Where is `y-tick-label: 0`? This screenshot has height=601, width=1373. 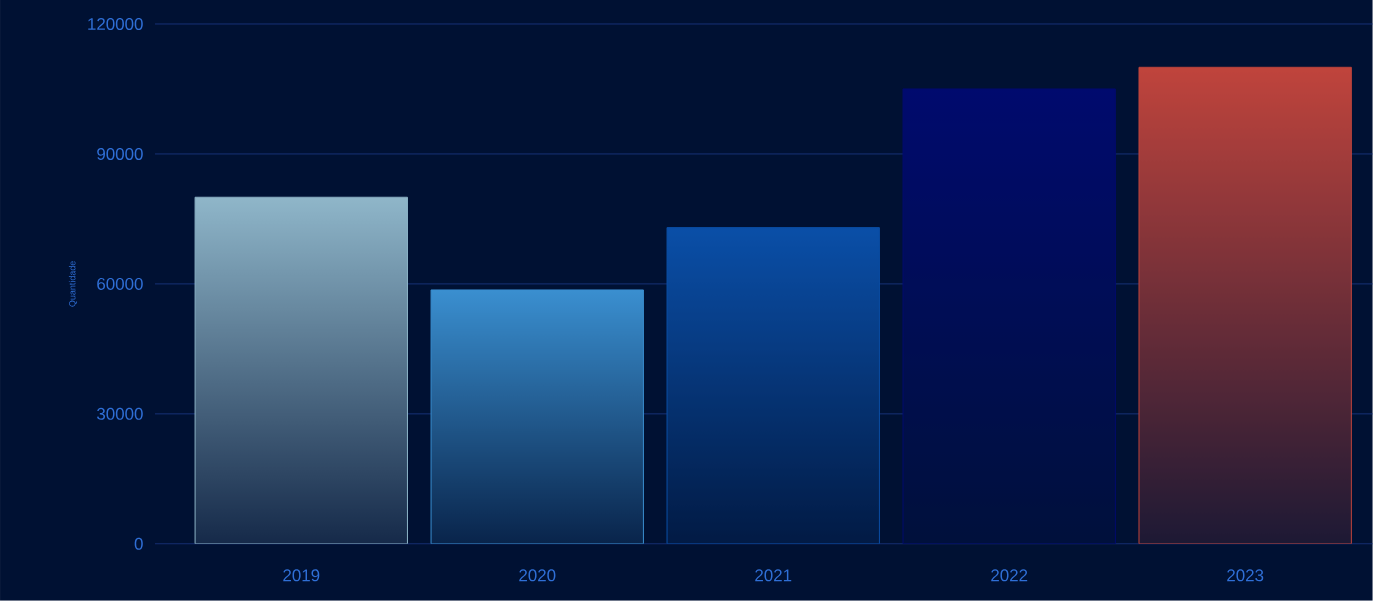 y-tick-label: 0 is located at coordinates (138, 543).